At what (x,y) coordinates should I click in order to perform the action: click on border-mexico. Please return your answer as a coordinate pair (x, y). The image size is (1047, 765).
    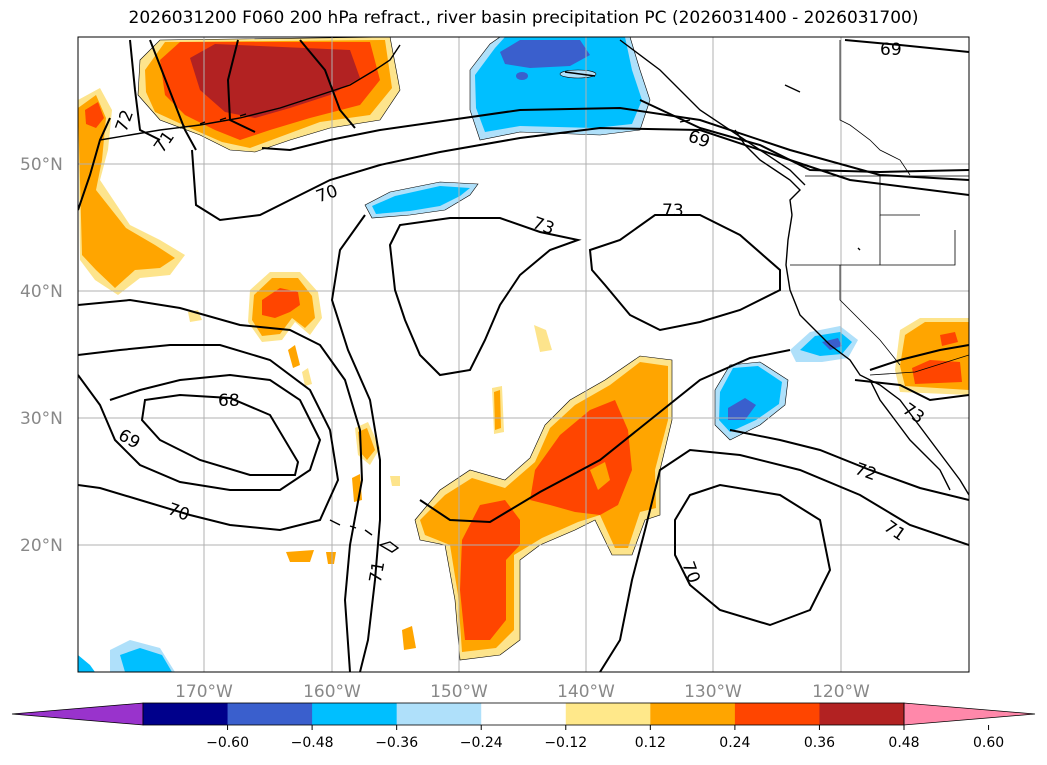
    Looking at the image, I should click on (919, 365).